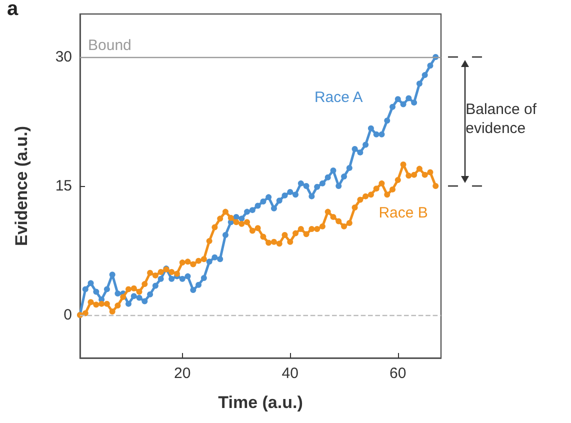  What do you see at coordinates (63, 186) in the screenshot?
I see `y-tick-label: 15` at bounding box center [63, 186].